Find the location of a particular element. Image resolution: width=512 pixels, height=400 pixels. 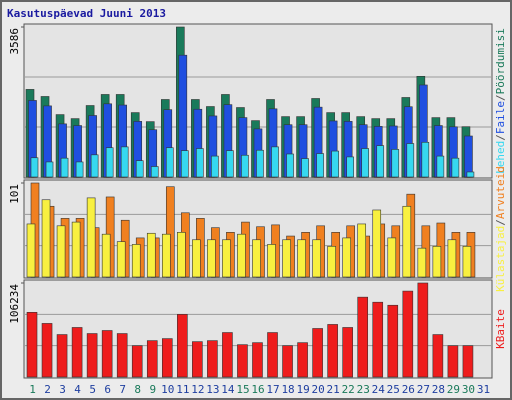

x-tick-label: 3 is located at coordinates (62, 389).